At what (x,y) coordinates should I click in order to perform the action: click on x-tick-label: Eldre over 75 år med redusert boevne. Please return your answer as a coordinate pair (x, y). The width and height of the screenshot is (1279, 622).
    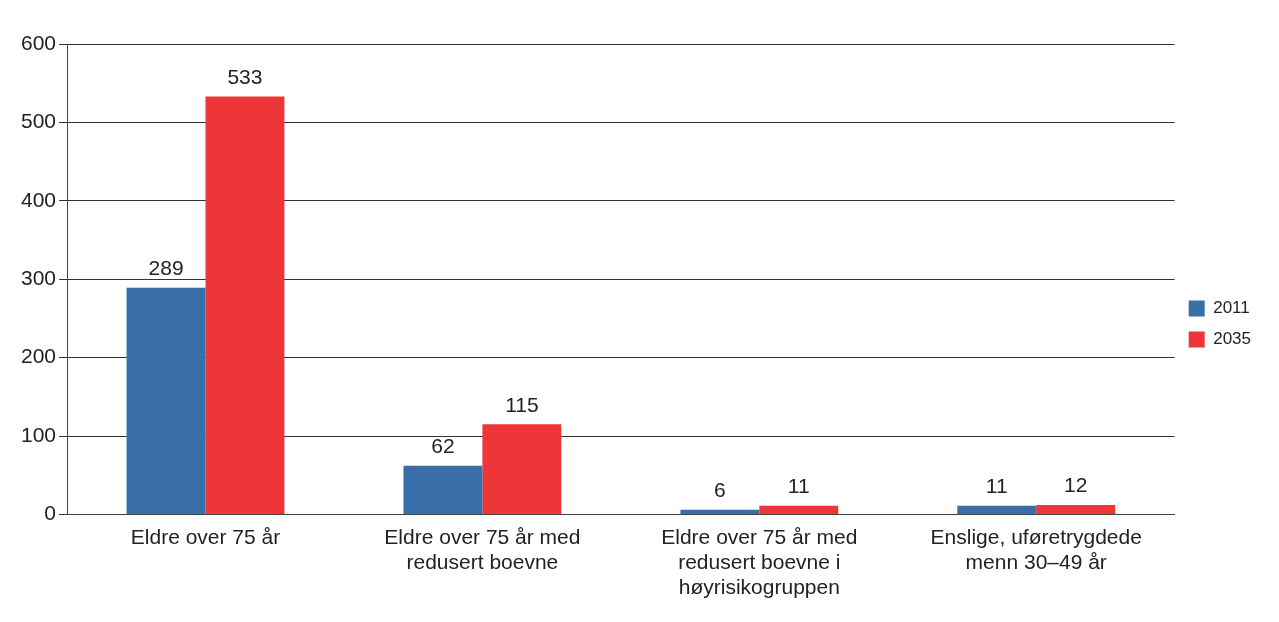
    Looking at the image, I should click on (482, 548).